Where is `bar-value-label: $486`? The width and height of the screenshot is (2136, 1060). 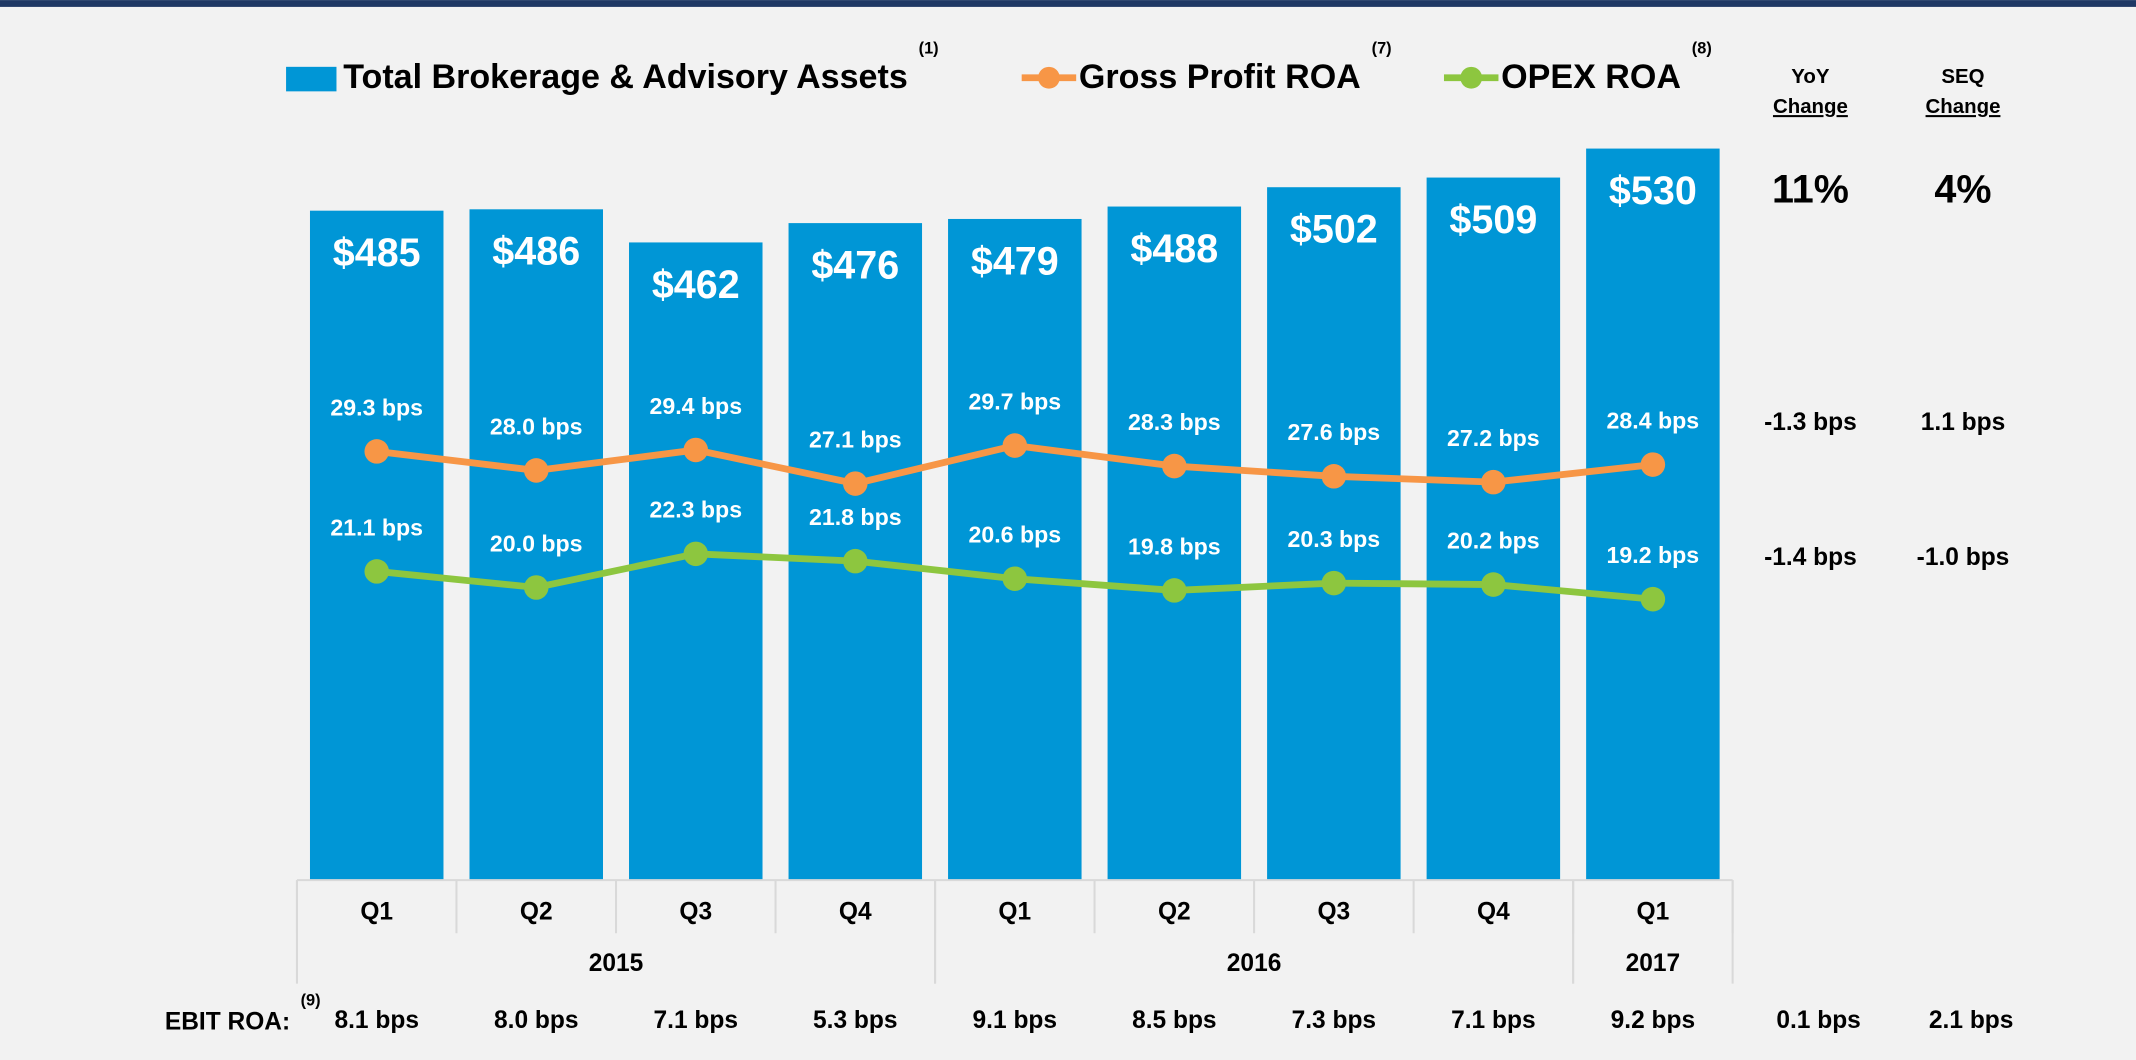
bar-value-label: $486 is located at coordinates (536, 252).